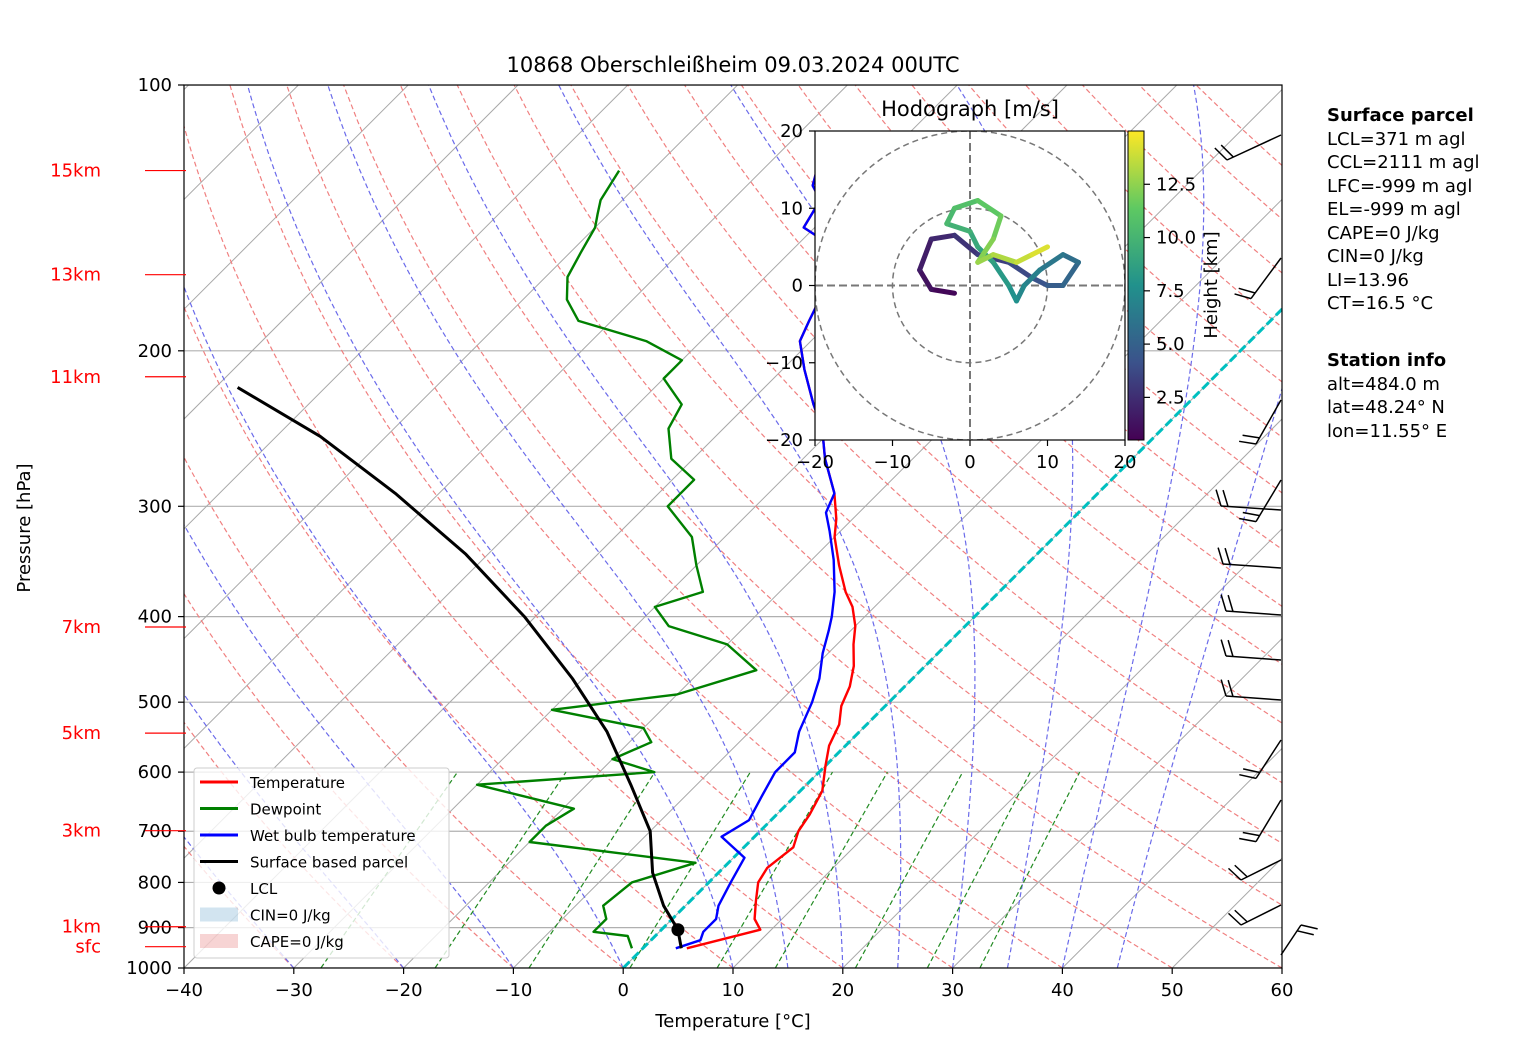 The height and width of the screenshot is (1054, 1517). Describe the element at coordinates (155, 772) in the screenshot. I see `y-tick-label: 600` at that location.